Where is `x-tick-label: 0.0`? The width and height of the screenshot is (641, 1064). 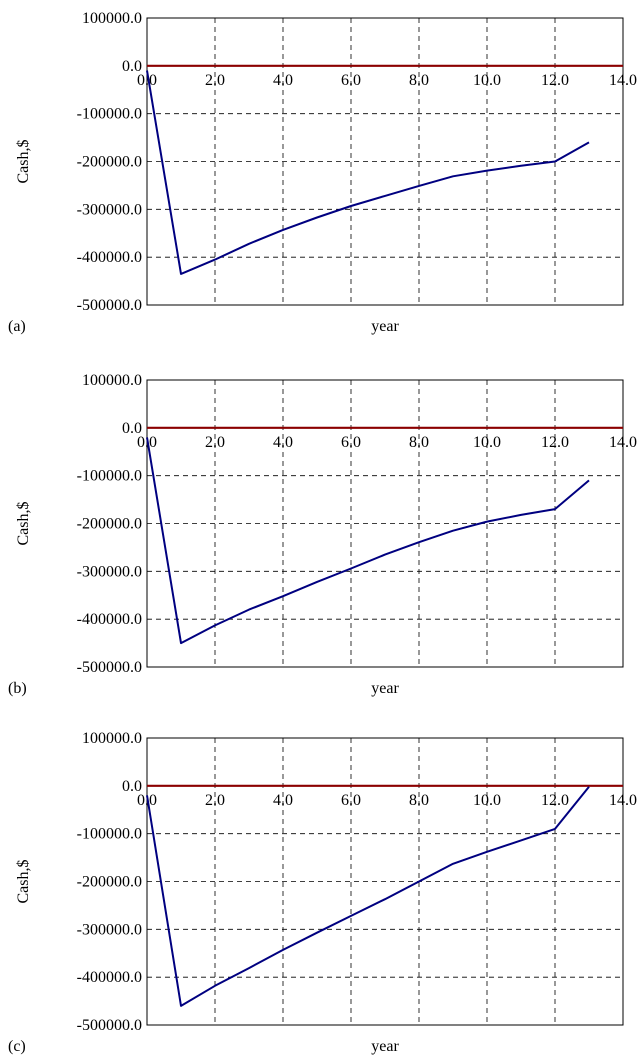
x-tick-label: 0.0 is located at coordinates (147, 80).